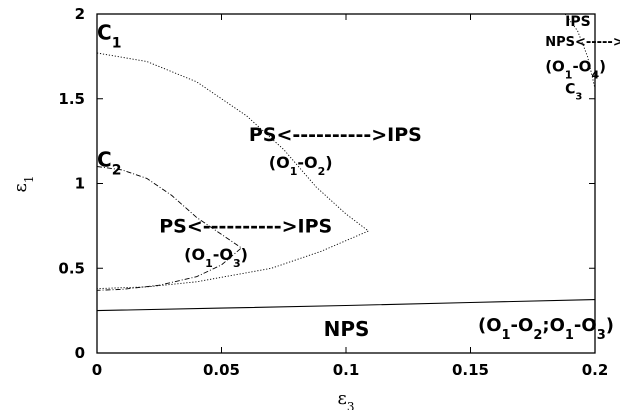  Describe the element at coordinates (346, 370) in the screenshot. I see `x-tick-label: 0.1` at that location.